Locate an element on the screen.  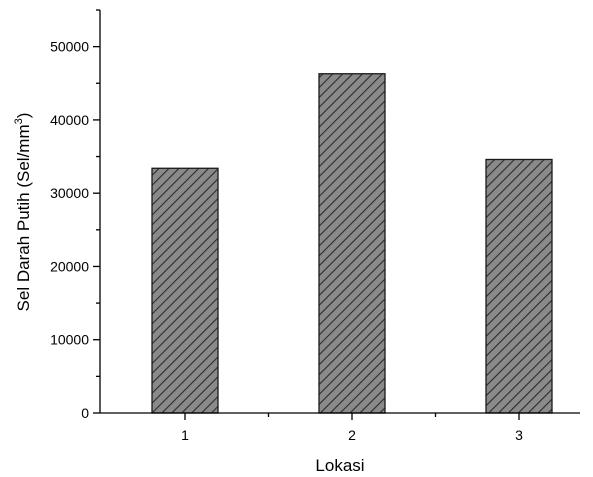
y-tick-label: 40000 is located at coordinates (69, 120).